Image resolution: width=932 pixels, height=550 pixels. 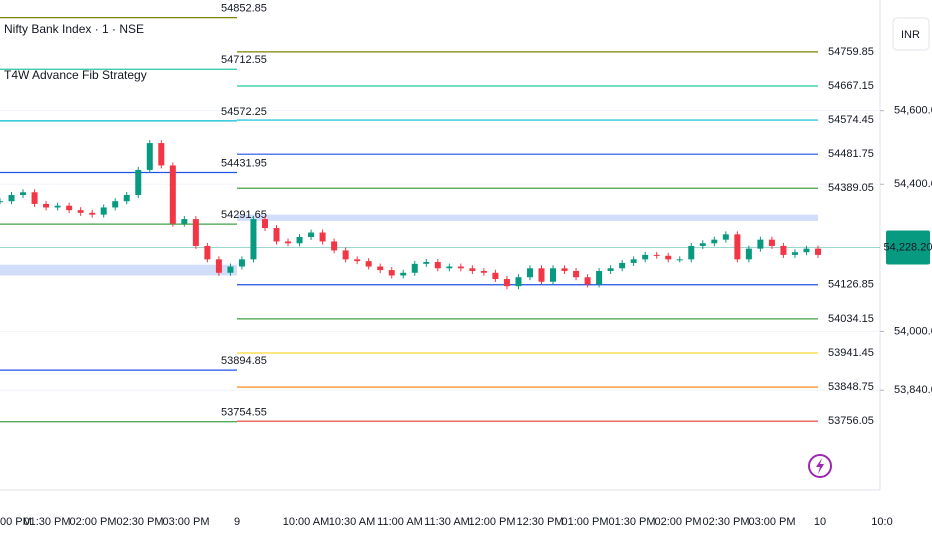 What do you see at coordinates (820, 466) in the screenshot?
I see `lightning-icon` at bounding box center [820, 466].